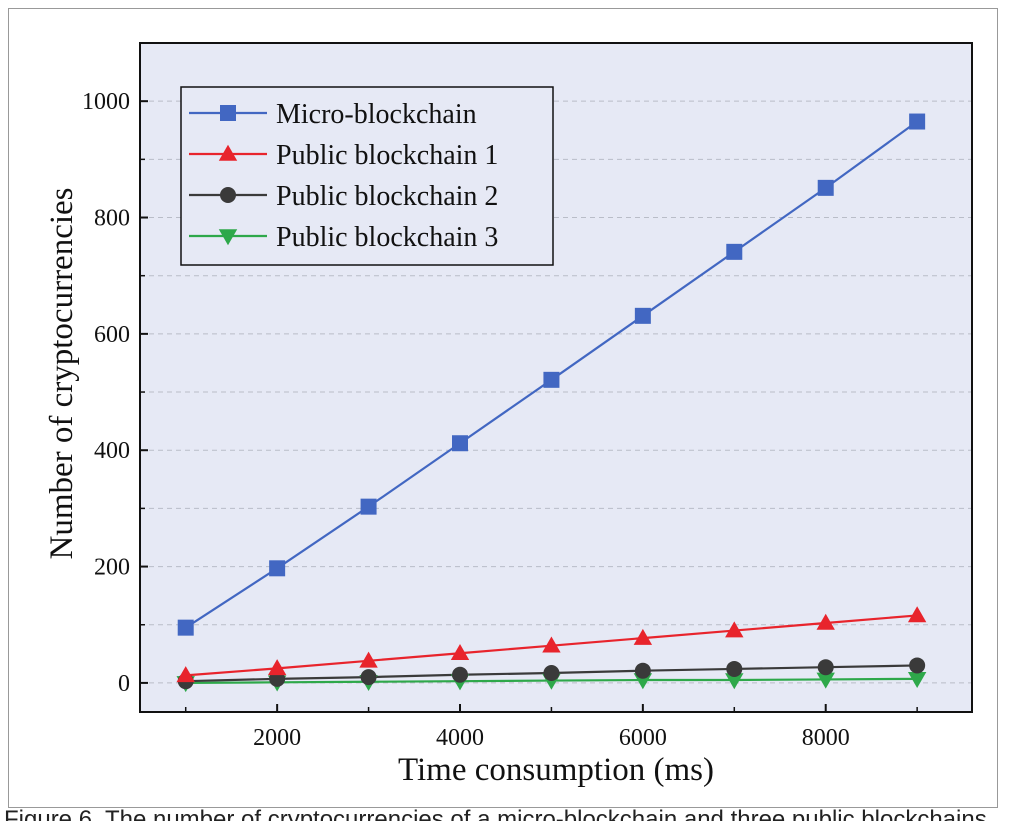 The width and height of the screenshot is (1010, 821). I want to click on legend-label: Public blockchain 1, so click(387, 155).